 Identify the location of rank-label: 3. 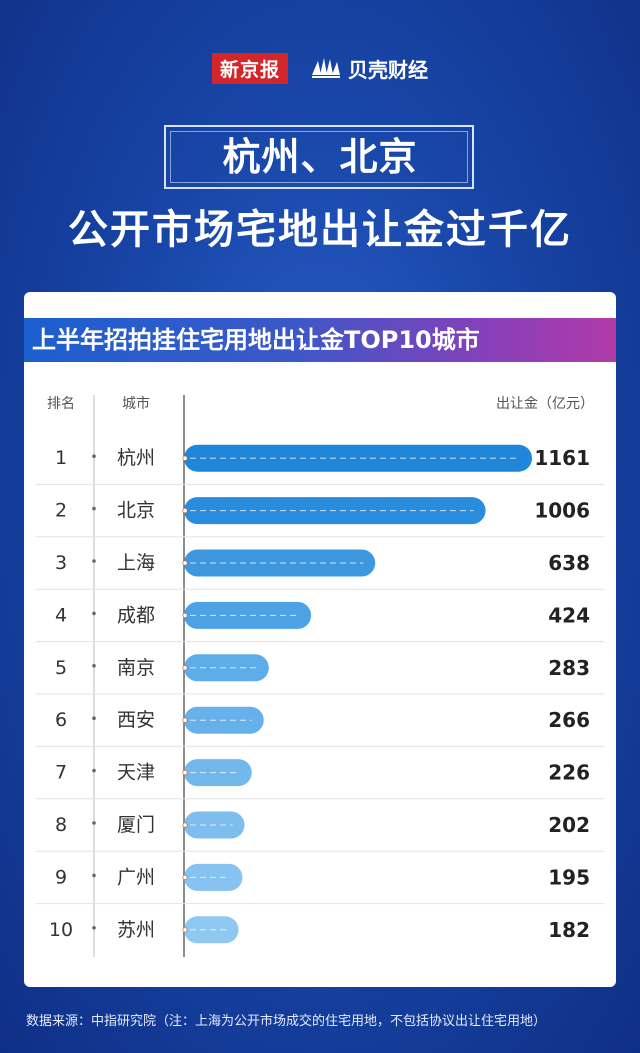
(61, 563).